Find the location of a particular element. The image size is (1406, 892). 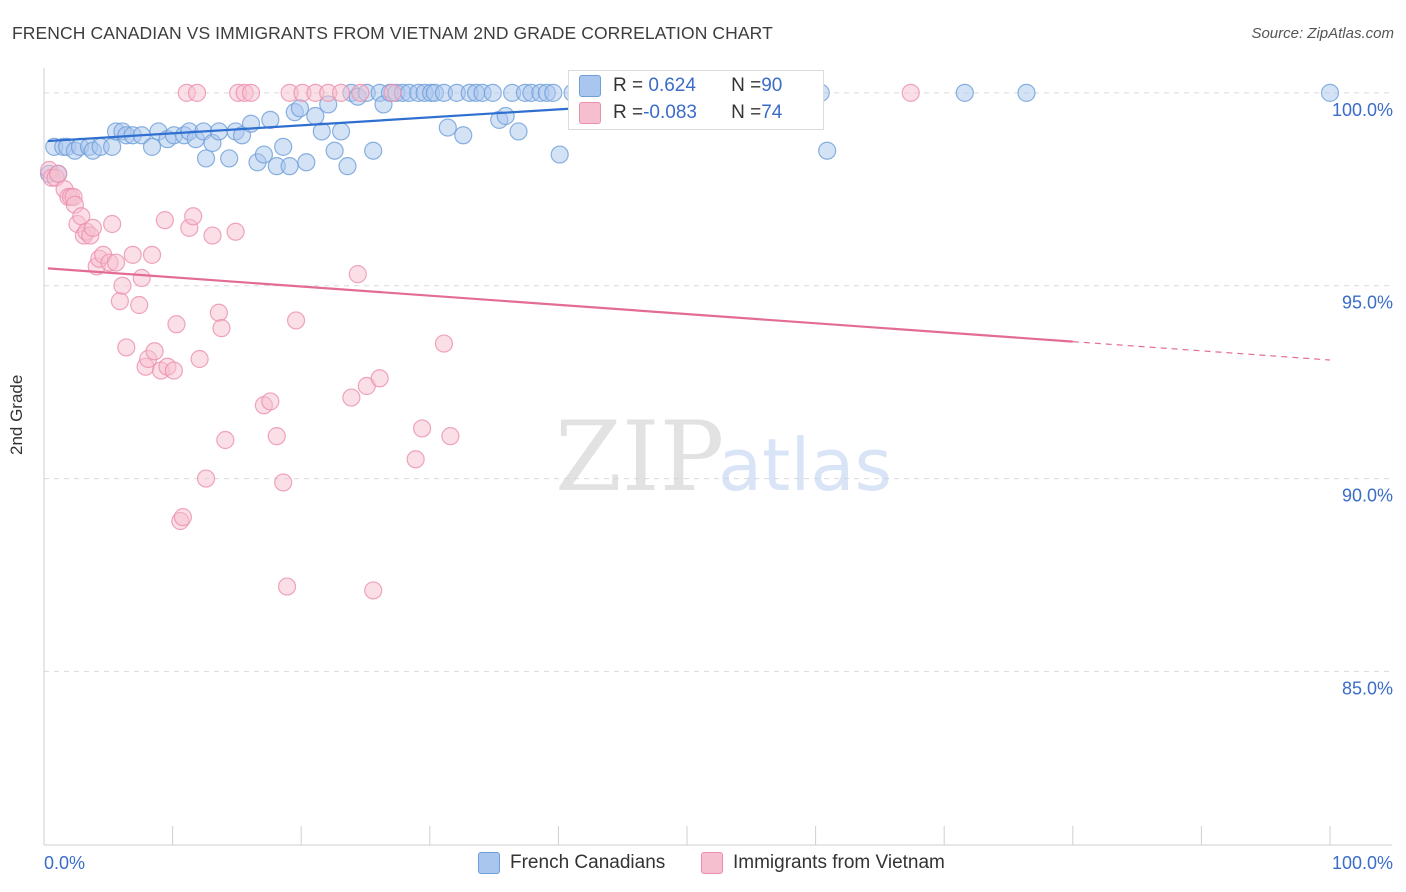

y-tick-label: 100.0% is located at coordinates (1362, 110).